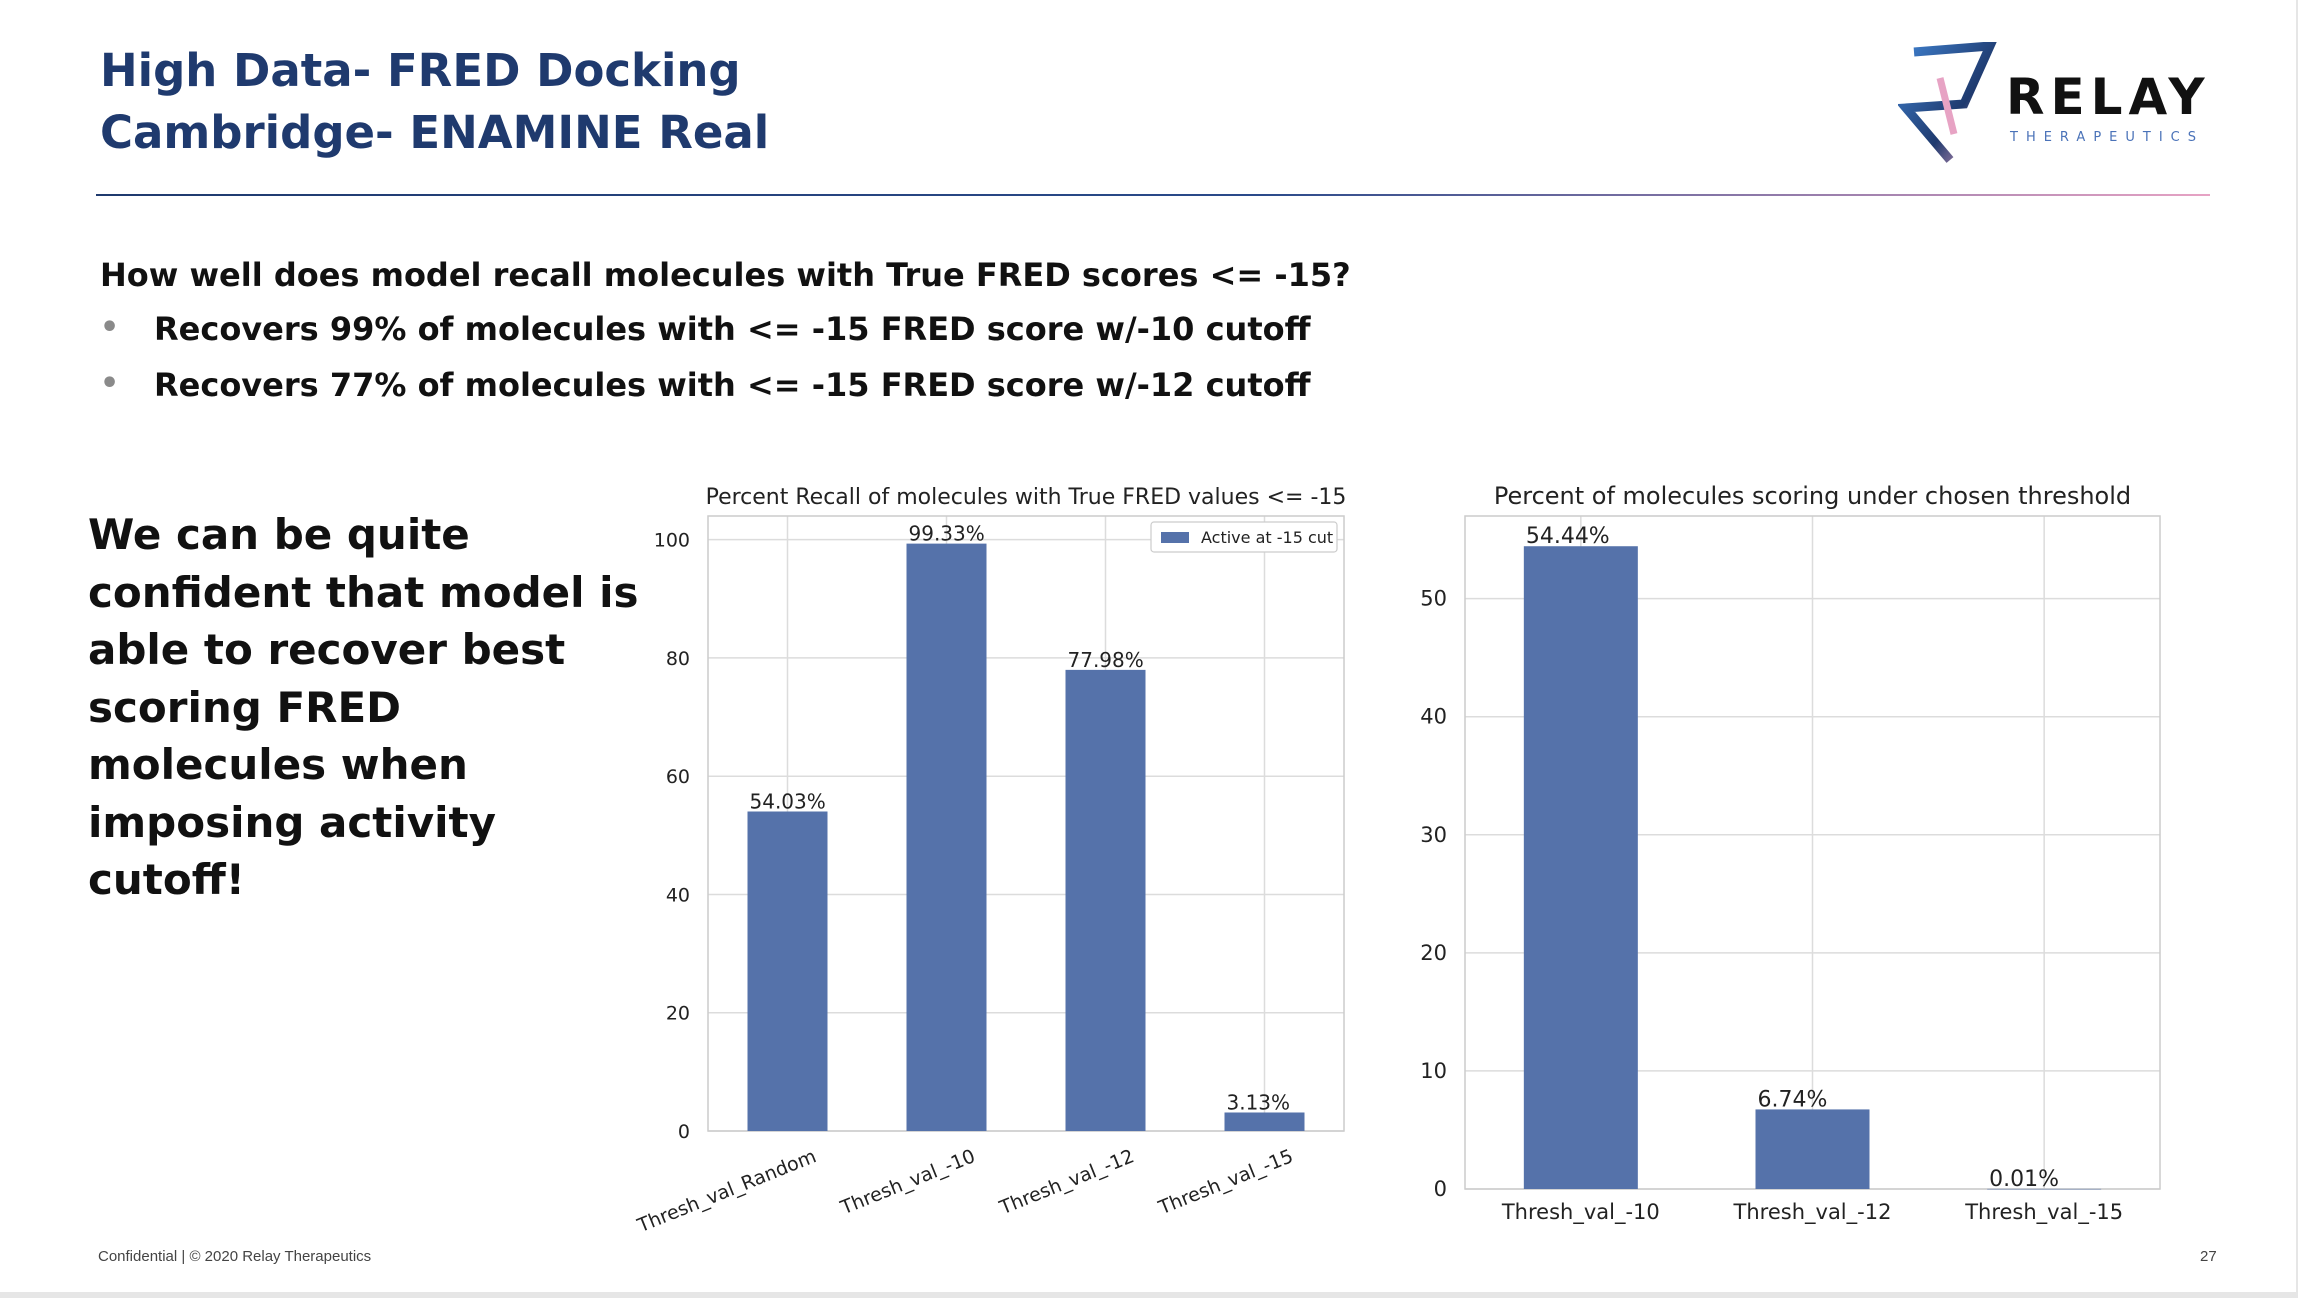 This screenshot has width=2298, height=1298. What do you see at coordinates (672, 541) in the screenshot?
I see `y-tick-label: 100` at bounding box center [672, 541].